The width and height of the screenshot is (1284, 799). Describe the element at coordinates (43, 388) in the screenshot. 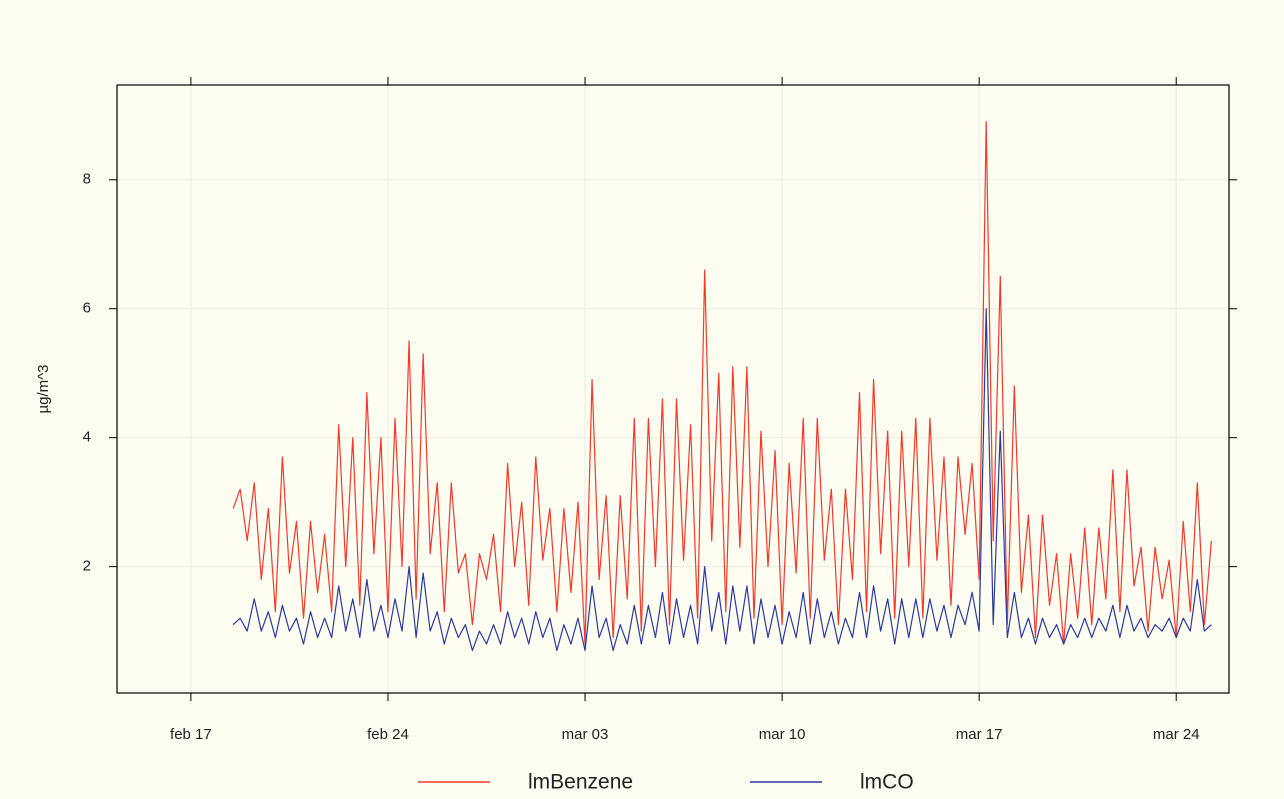

I see `y-axis-label: µg/m^3` at that location.